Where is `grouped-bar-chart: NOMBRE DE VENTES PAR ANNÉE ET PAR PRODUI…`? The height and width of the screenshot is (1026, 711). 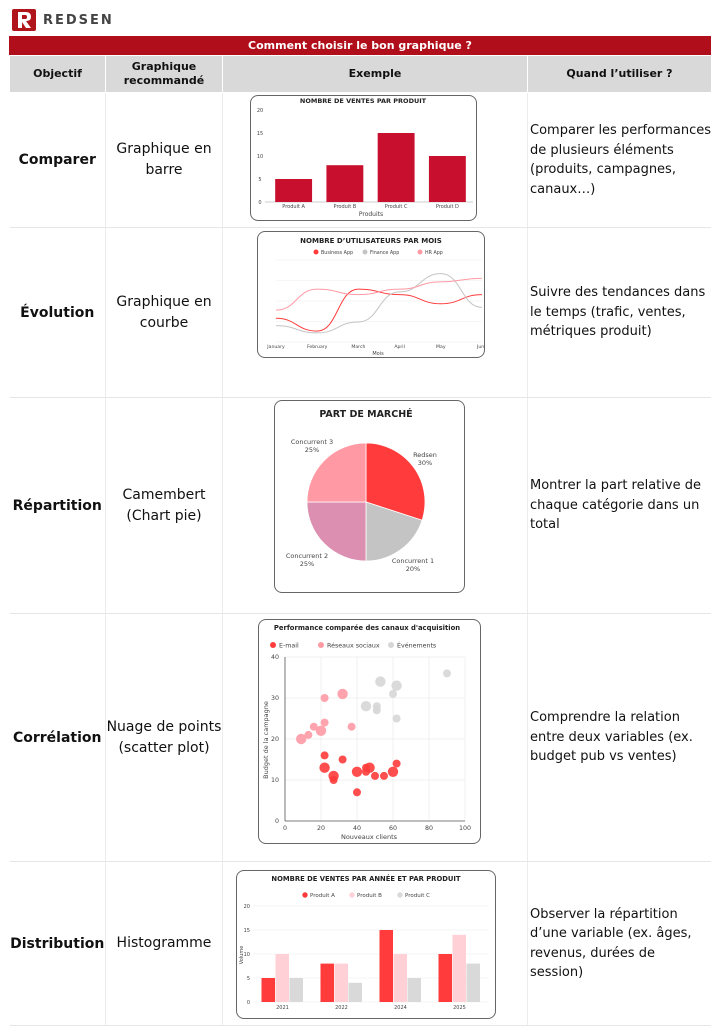 grouped-bar-chart: NOMBRE DE VENTES PAR ANNÉE ET PAR PRODUI… is located at coordinates (366, 944).